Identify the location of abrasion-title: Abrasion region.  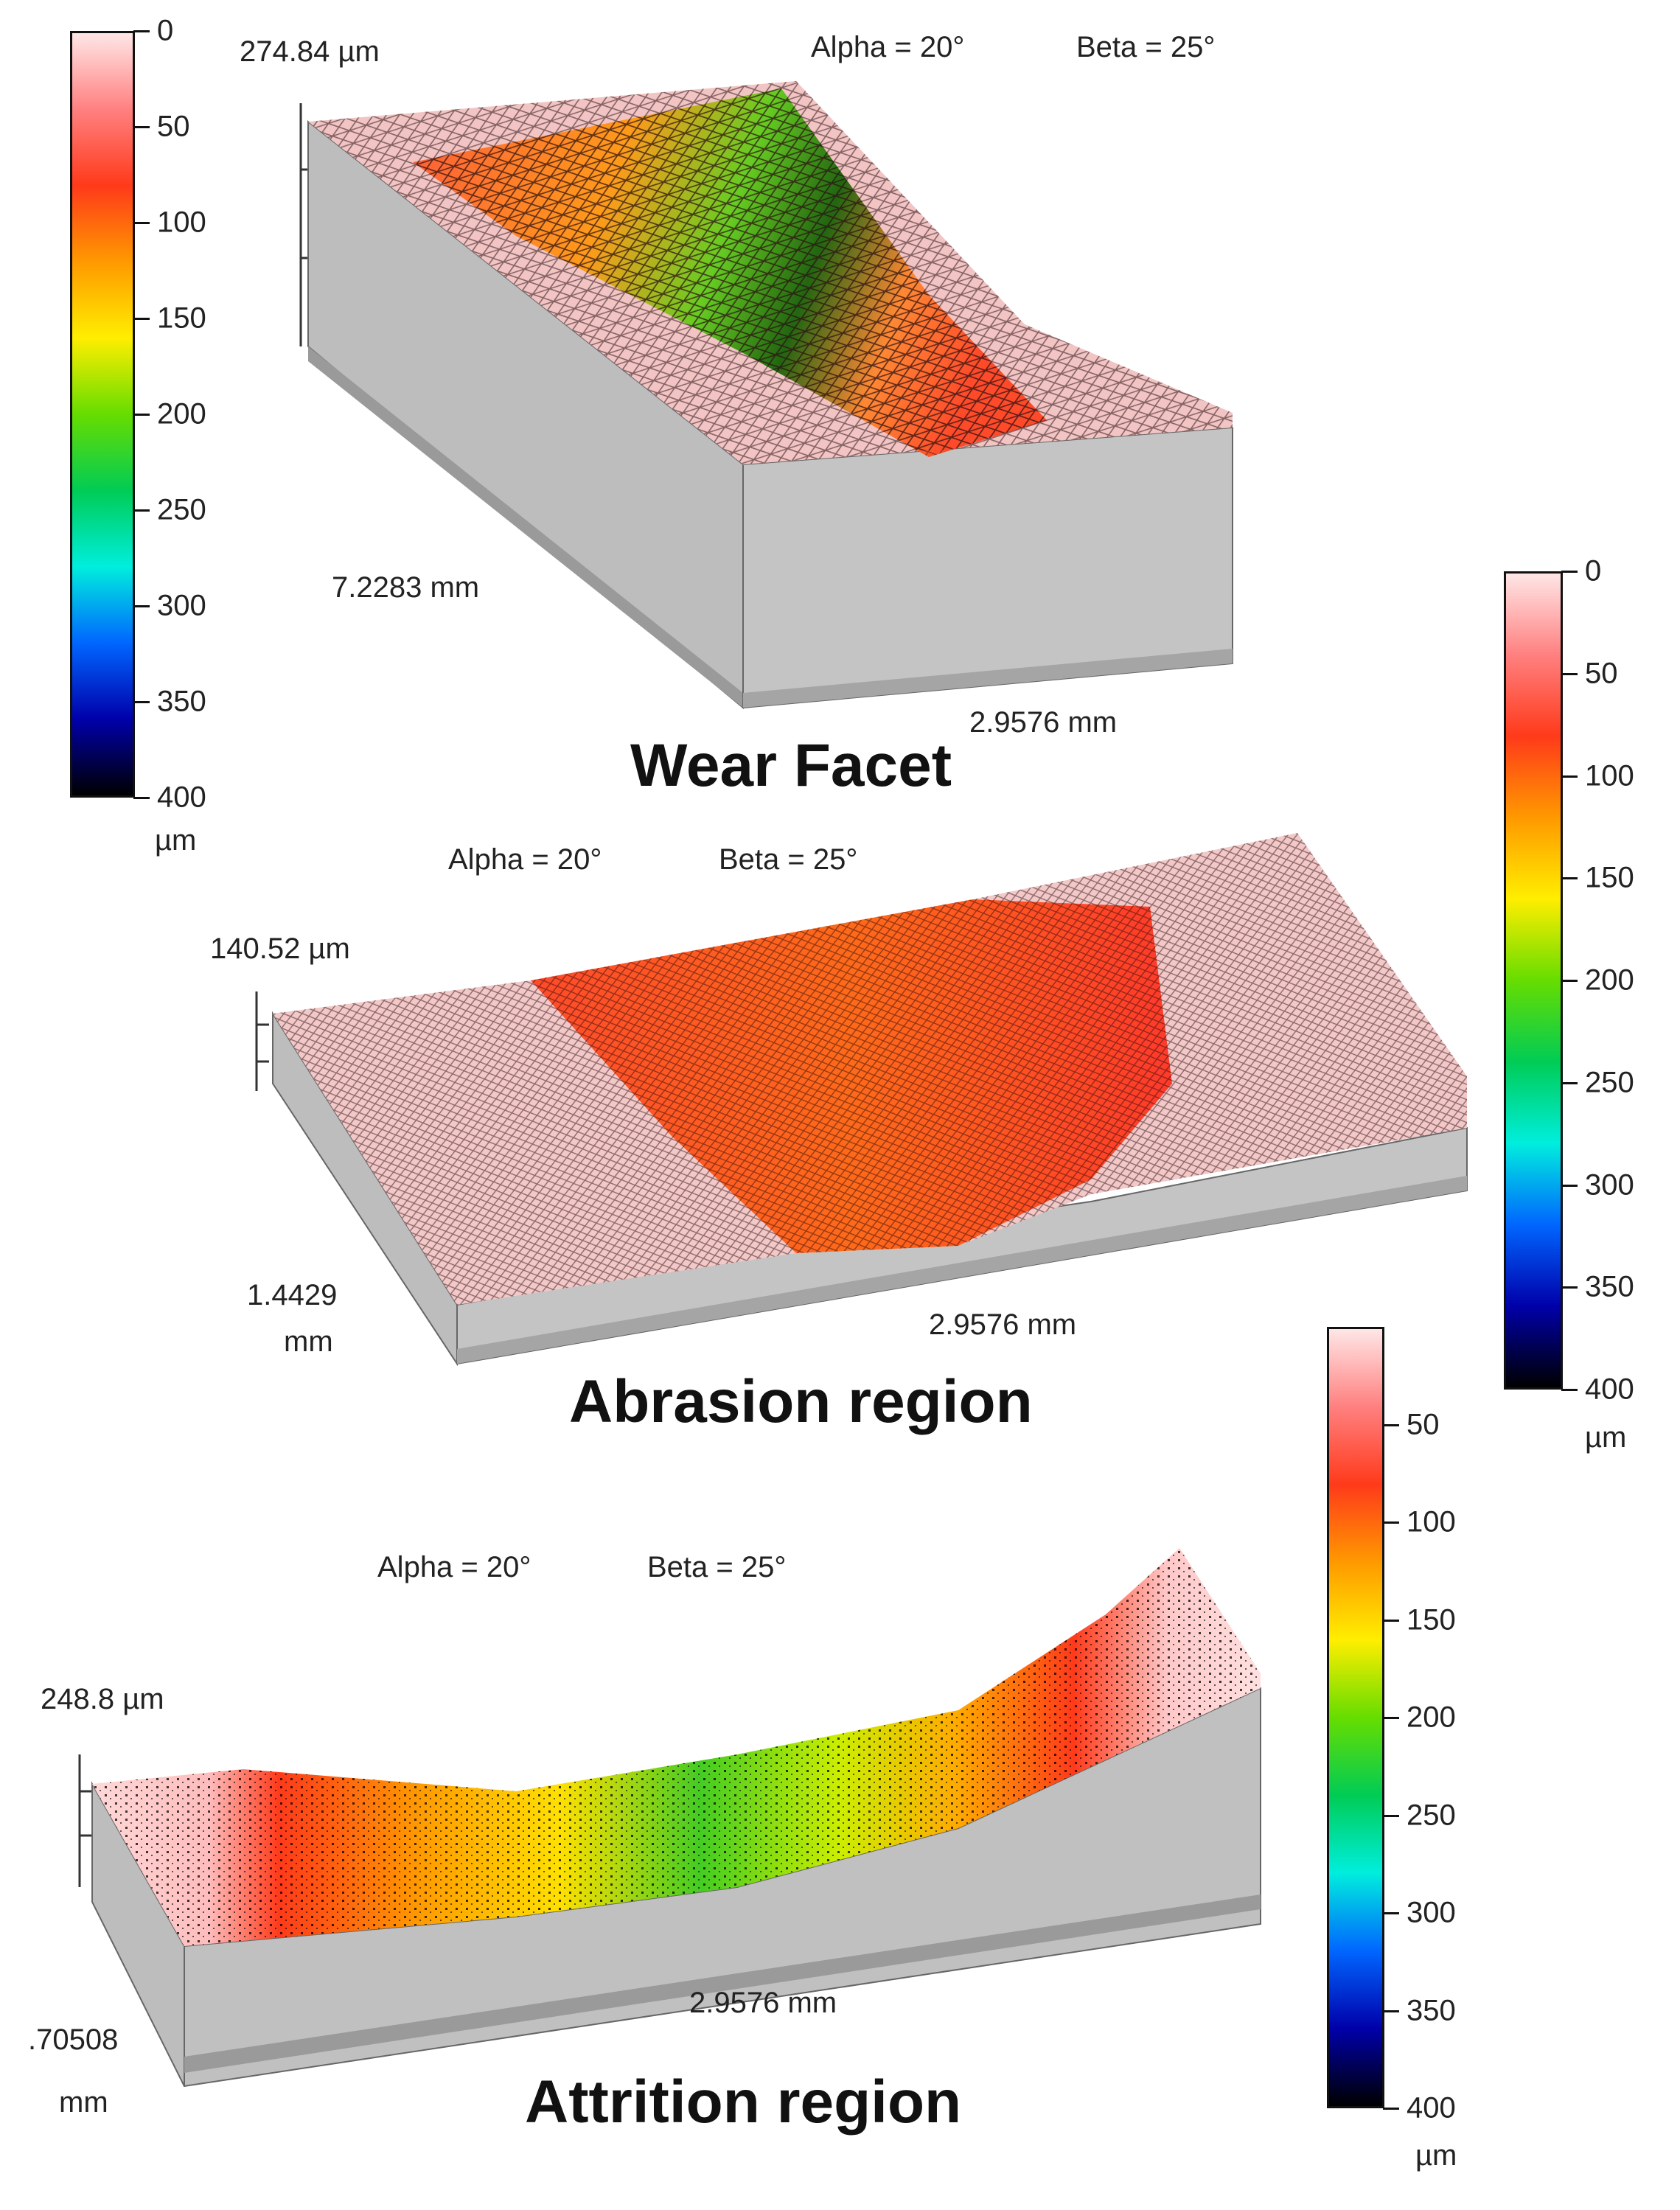
(801, 1401).